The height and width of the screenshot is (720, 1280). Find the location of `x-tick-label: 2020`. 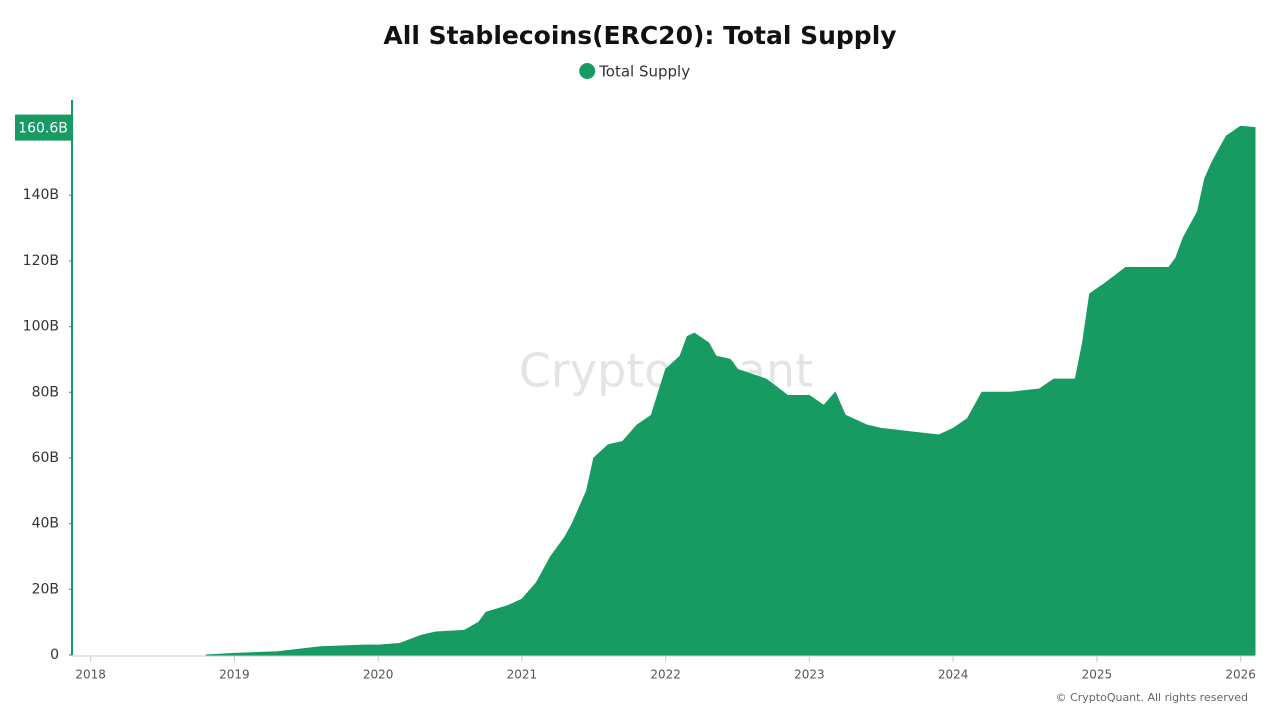

x-tick-label: 2020 is located at coordinates (378, 675).